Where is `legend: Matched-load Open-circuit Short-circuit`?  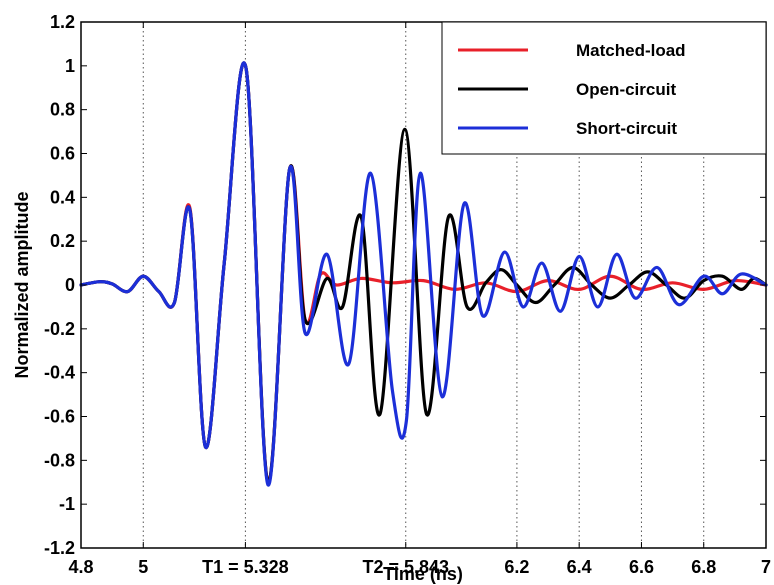 legend: Matched-load Open-circuit Short-circuit is located at coordinates (604, 88).